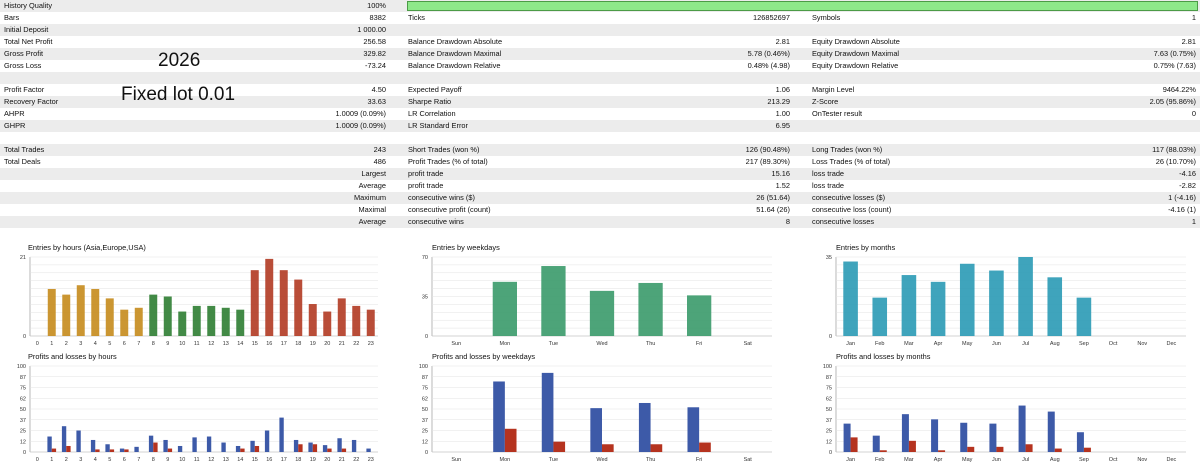 Image resolution: width=1200 pixels, height=472 pixels. Describe the element at coordinates (909, 460) in the screenshot. I see `x-tick-label: Mar` at that location.